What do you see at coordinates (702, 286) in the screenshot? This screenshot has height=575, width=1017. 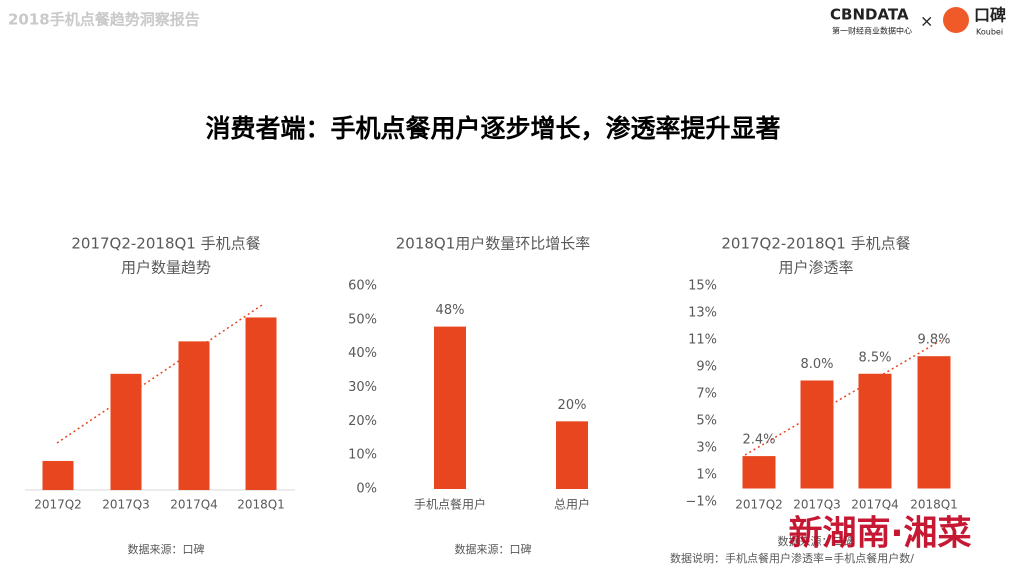 I see `y-tick-label: 15%` at bounding box center [702, 286].